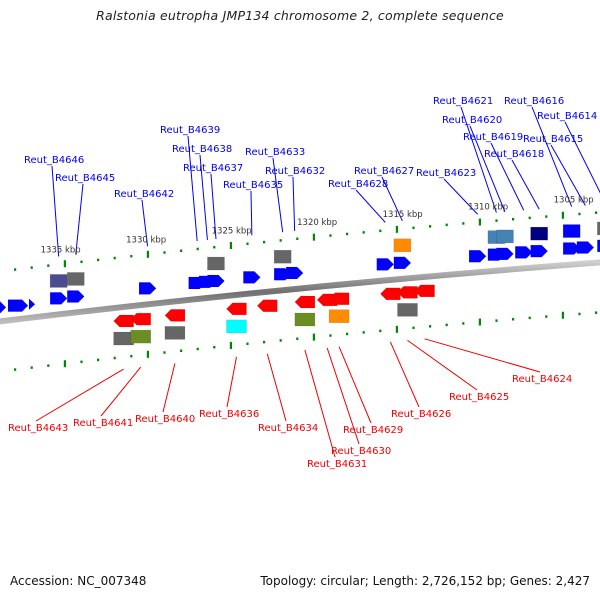 This screenshot has width=600, height=600. What do you see at coordinates (103, 423) in the screenshot?
I see `reverse-gene-label: Reut_B4641` at bounding box center [103, 423].